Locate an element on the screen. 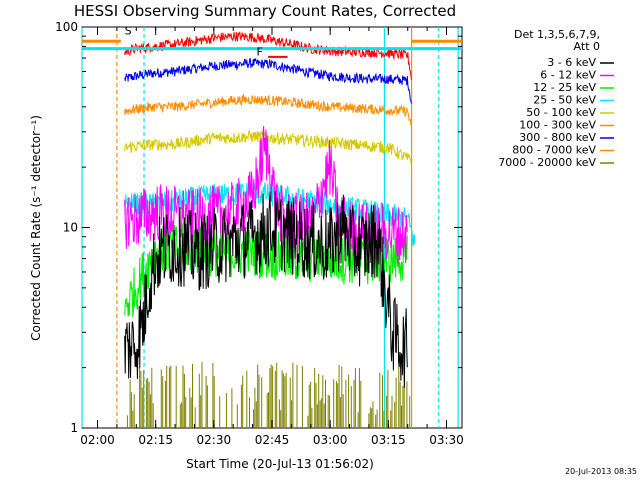 This screenshot has height=480, width=640. annotations-group: SF is located at coordinates (206, 41).